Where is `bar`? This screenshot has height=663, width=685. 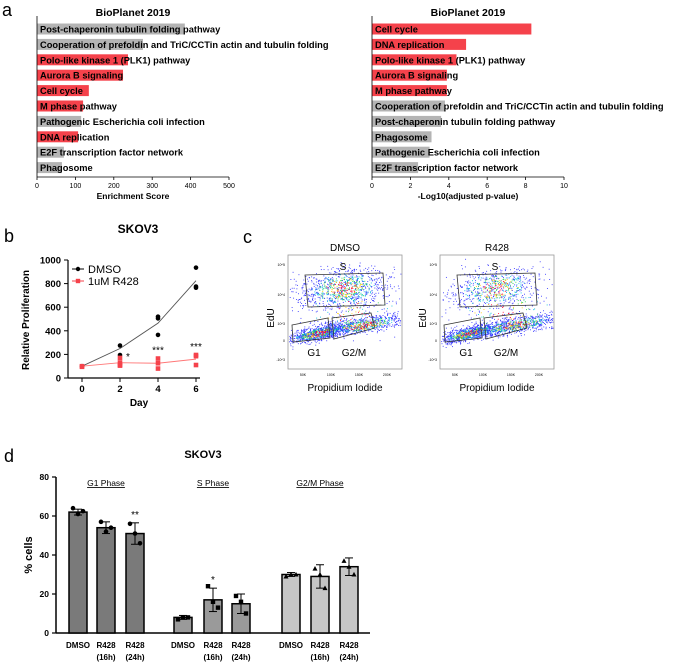 bar is located at coordinates (50, 152).